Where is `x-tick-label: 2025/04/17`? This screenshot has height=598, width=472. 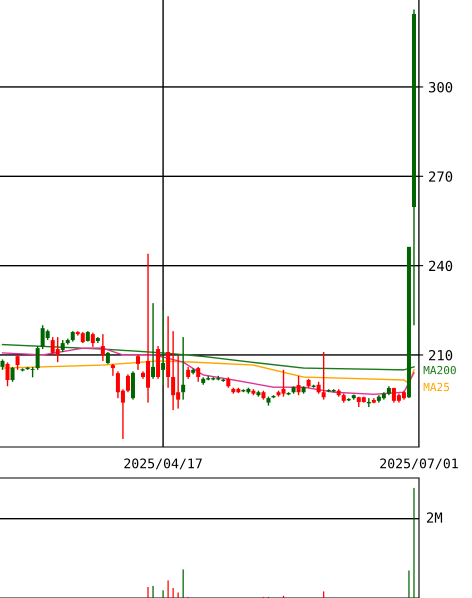 x-tick-label: 2025/04/17 is located at coordinates (163, 464).